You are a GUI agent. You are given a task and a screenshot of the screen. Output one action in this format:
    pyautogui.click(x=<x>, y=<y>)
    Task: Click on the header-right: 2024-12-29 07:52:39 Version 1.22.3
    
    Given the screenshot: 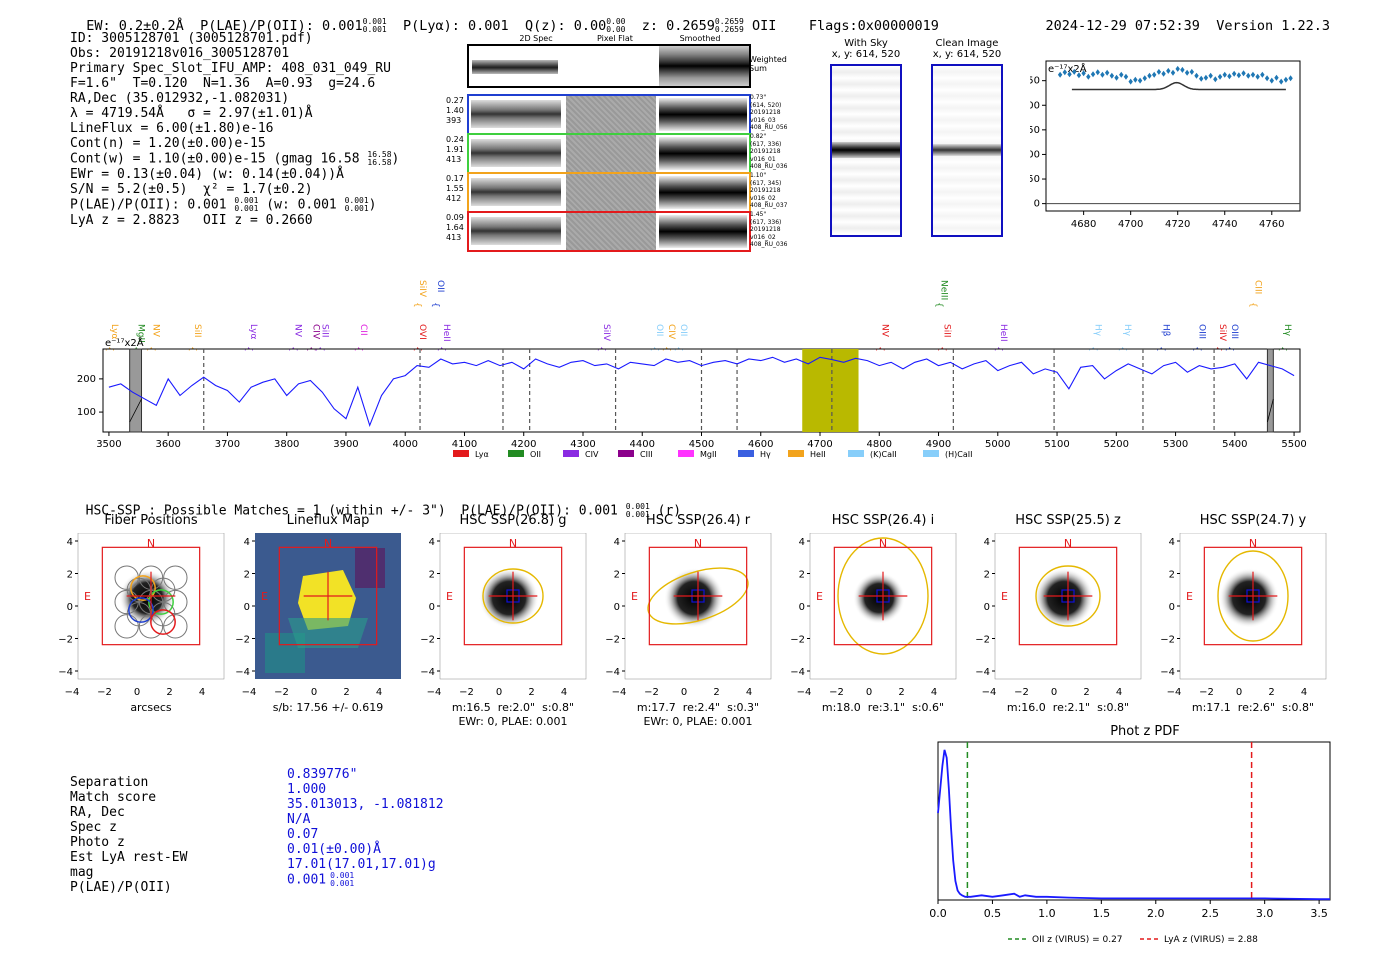 What is the action you would take?
    pyautogui.click(x=1180, y=18)
    